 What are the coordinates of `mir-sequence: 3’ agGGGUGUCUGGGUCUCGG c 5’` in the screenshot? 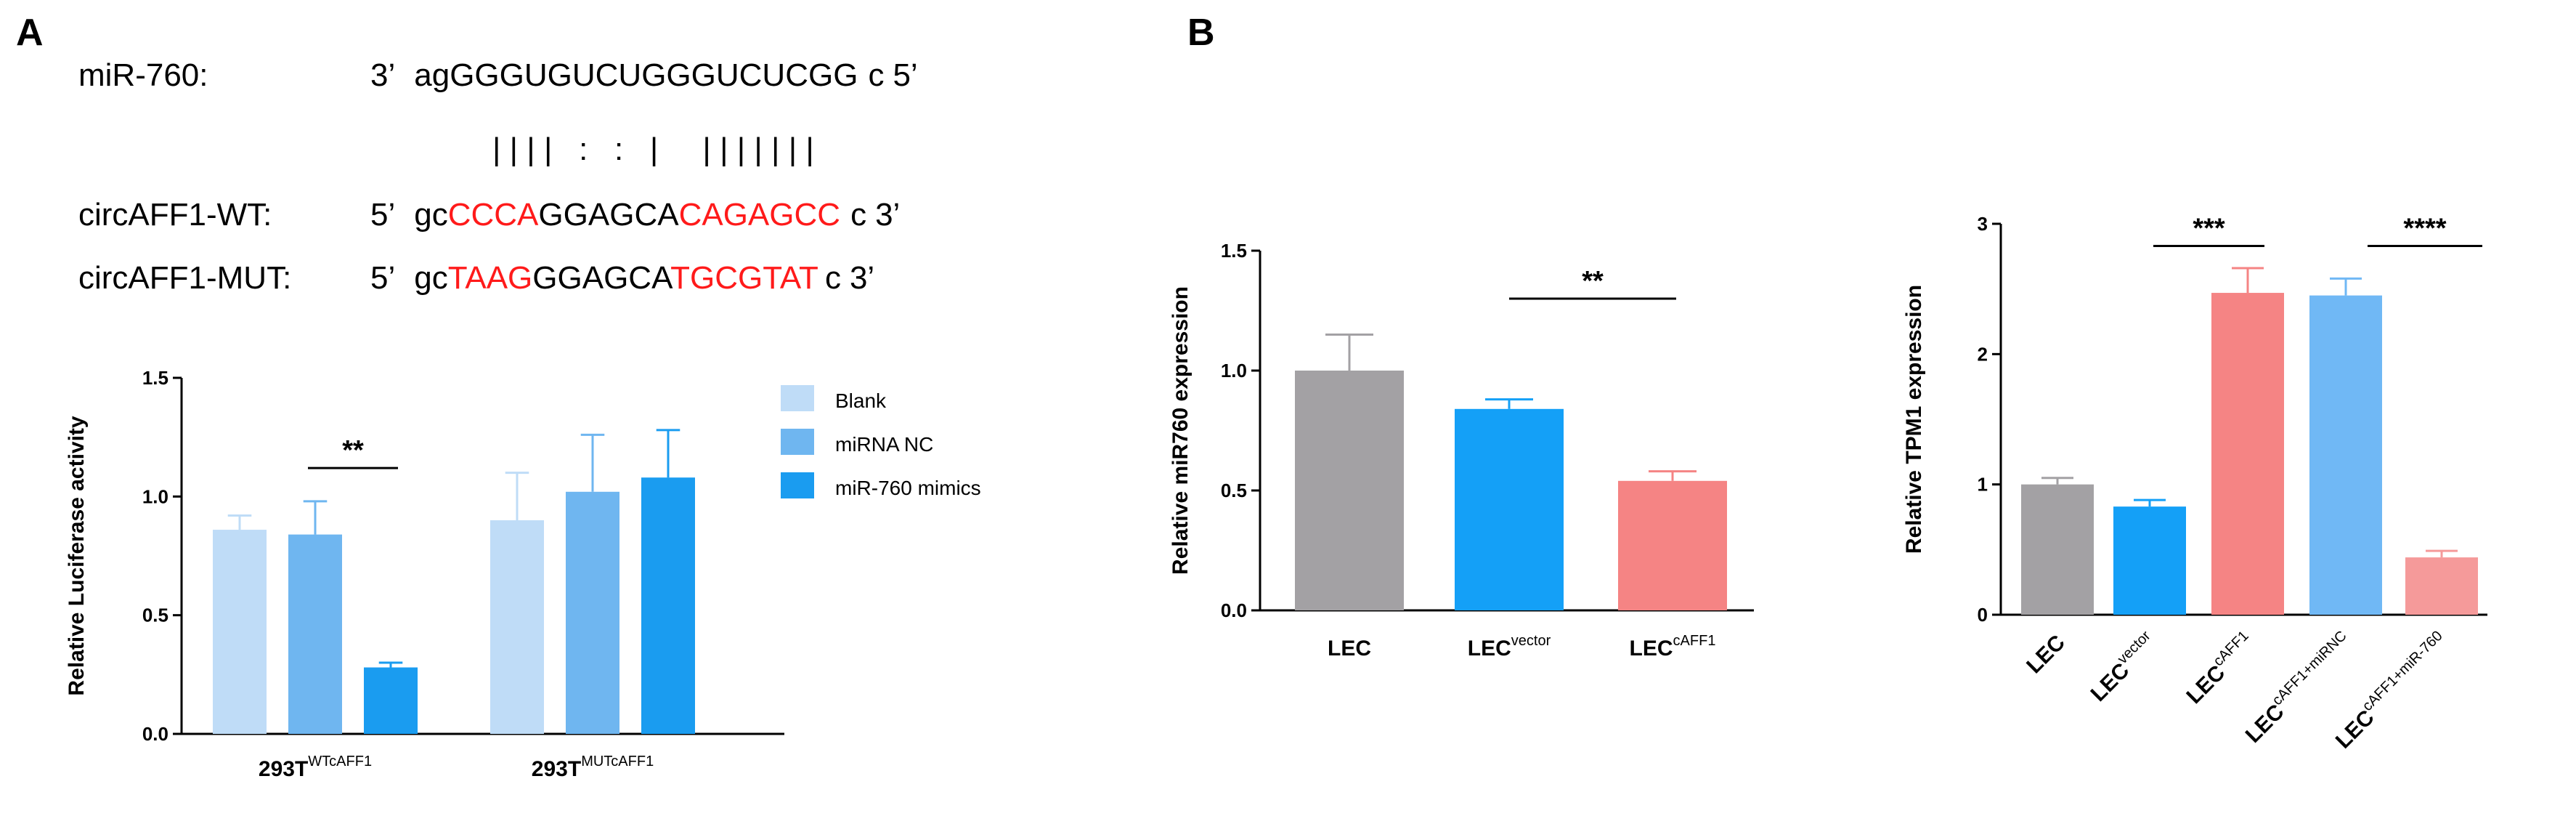 It's located at (644, 75).